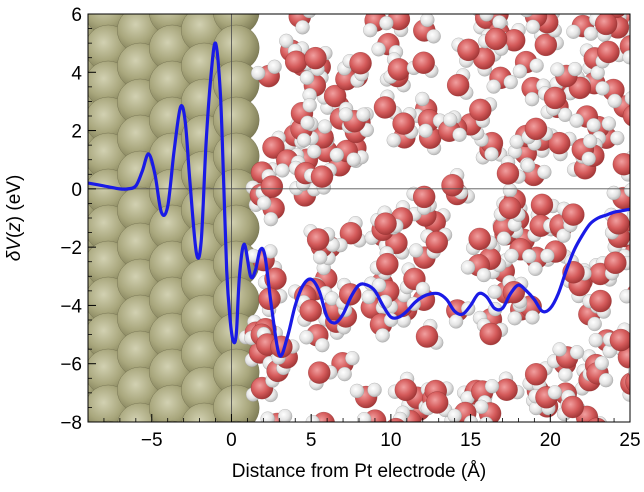 The height and width of the screenshot is (492, 644). I want to click on y-tick-label: −8, so click(71, 423).